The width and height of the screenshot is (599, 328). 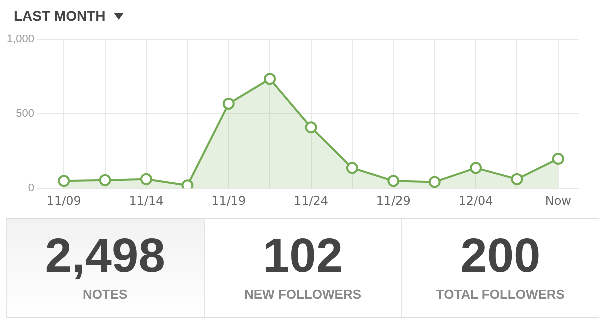 What do you see at coordinates (500, 294) in the screenshot?
I see `text: TOTAL FOLLOWERS` at bounding box center [500, 294].